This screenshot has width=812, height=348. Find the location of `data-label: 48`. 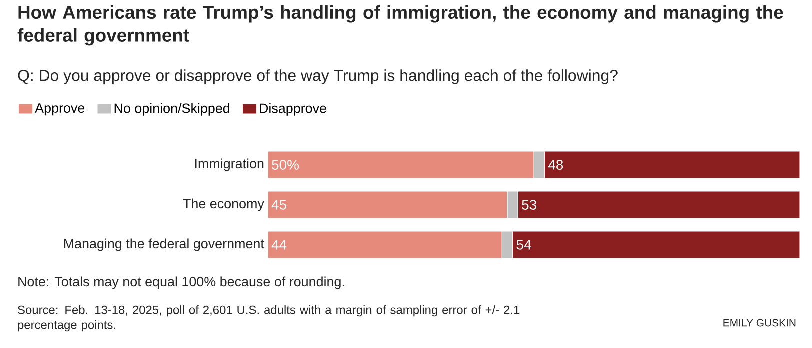

data-label: 48 is located at coordinates (556, 165).